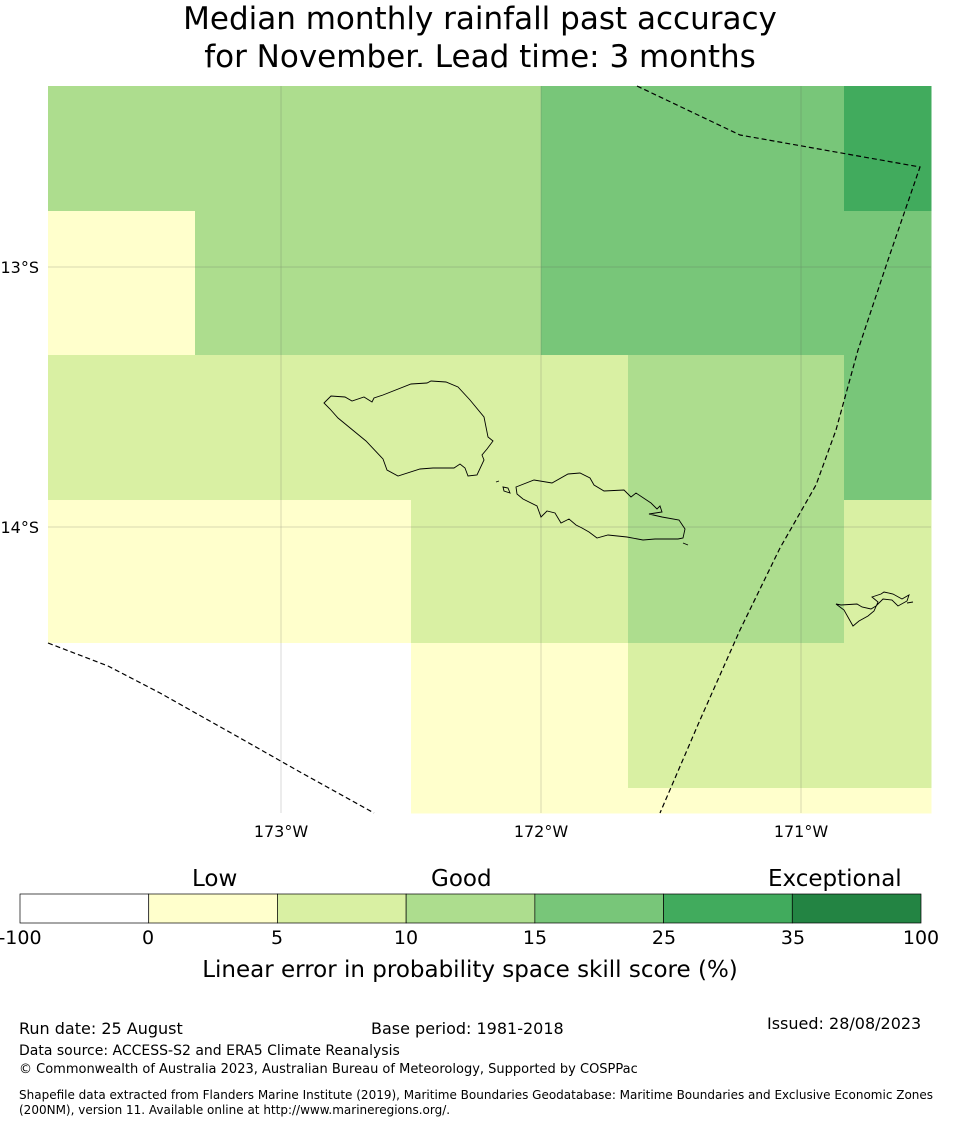 The height and width of the screenshot is (1125, 960). What do you see at coordinates (497, 481) in the screenshot?
I see `apolima-islet` at bounding box center [497, 481].